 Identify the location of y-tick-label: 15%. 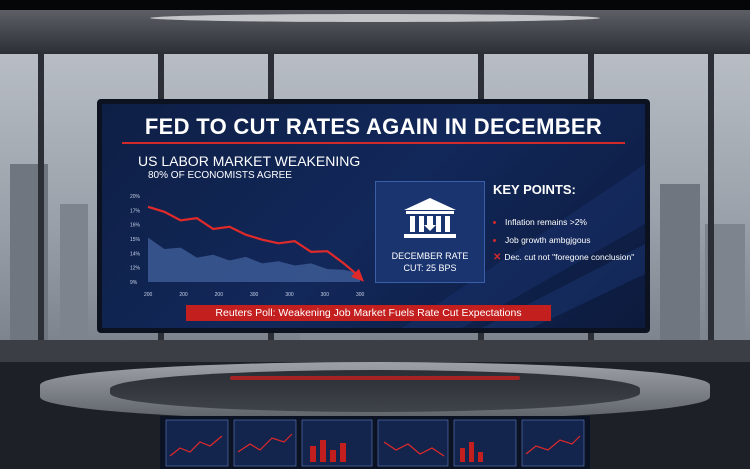
(135, 240).